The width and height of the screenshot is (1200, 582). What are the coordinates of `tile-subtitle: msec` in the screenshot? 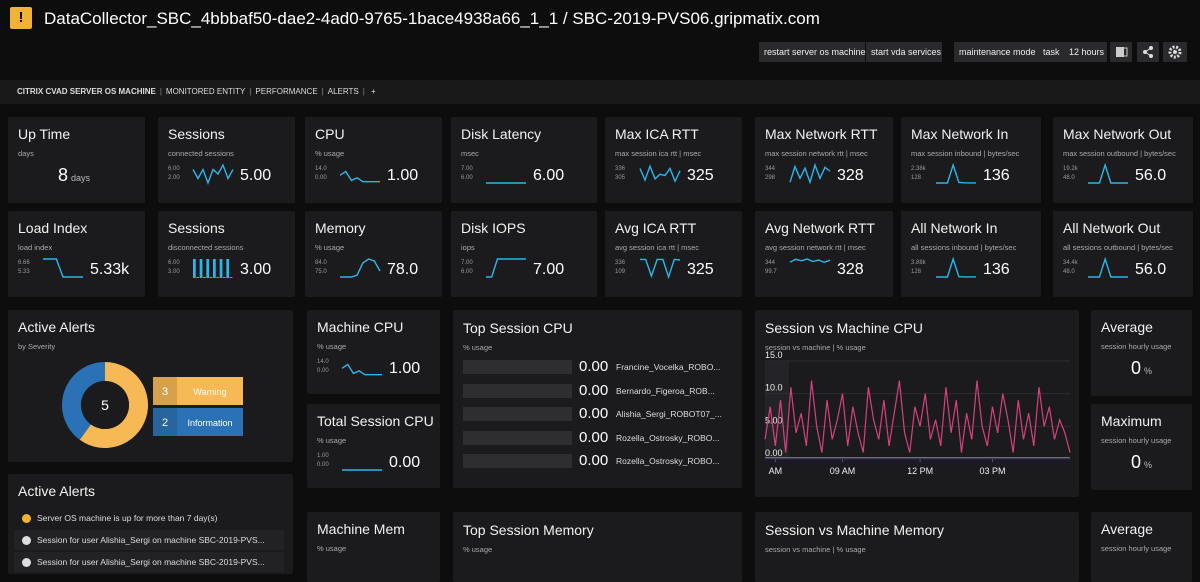 It's located at (470, 153).